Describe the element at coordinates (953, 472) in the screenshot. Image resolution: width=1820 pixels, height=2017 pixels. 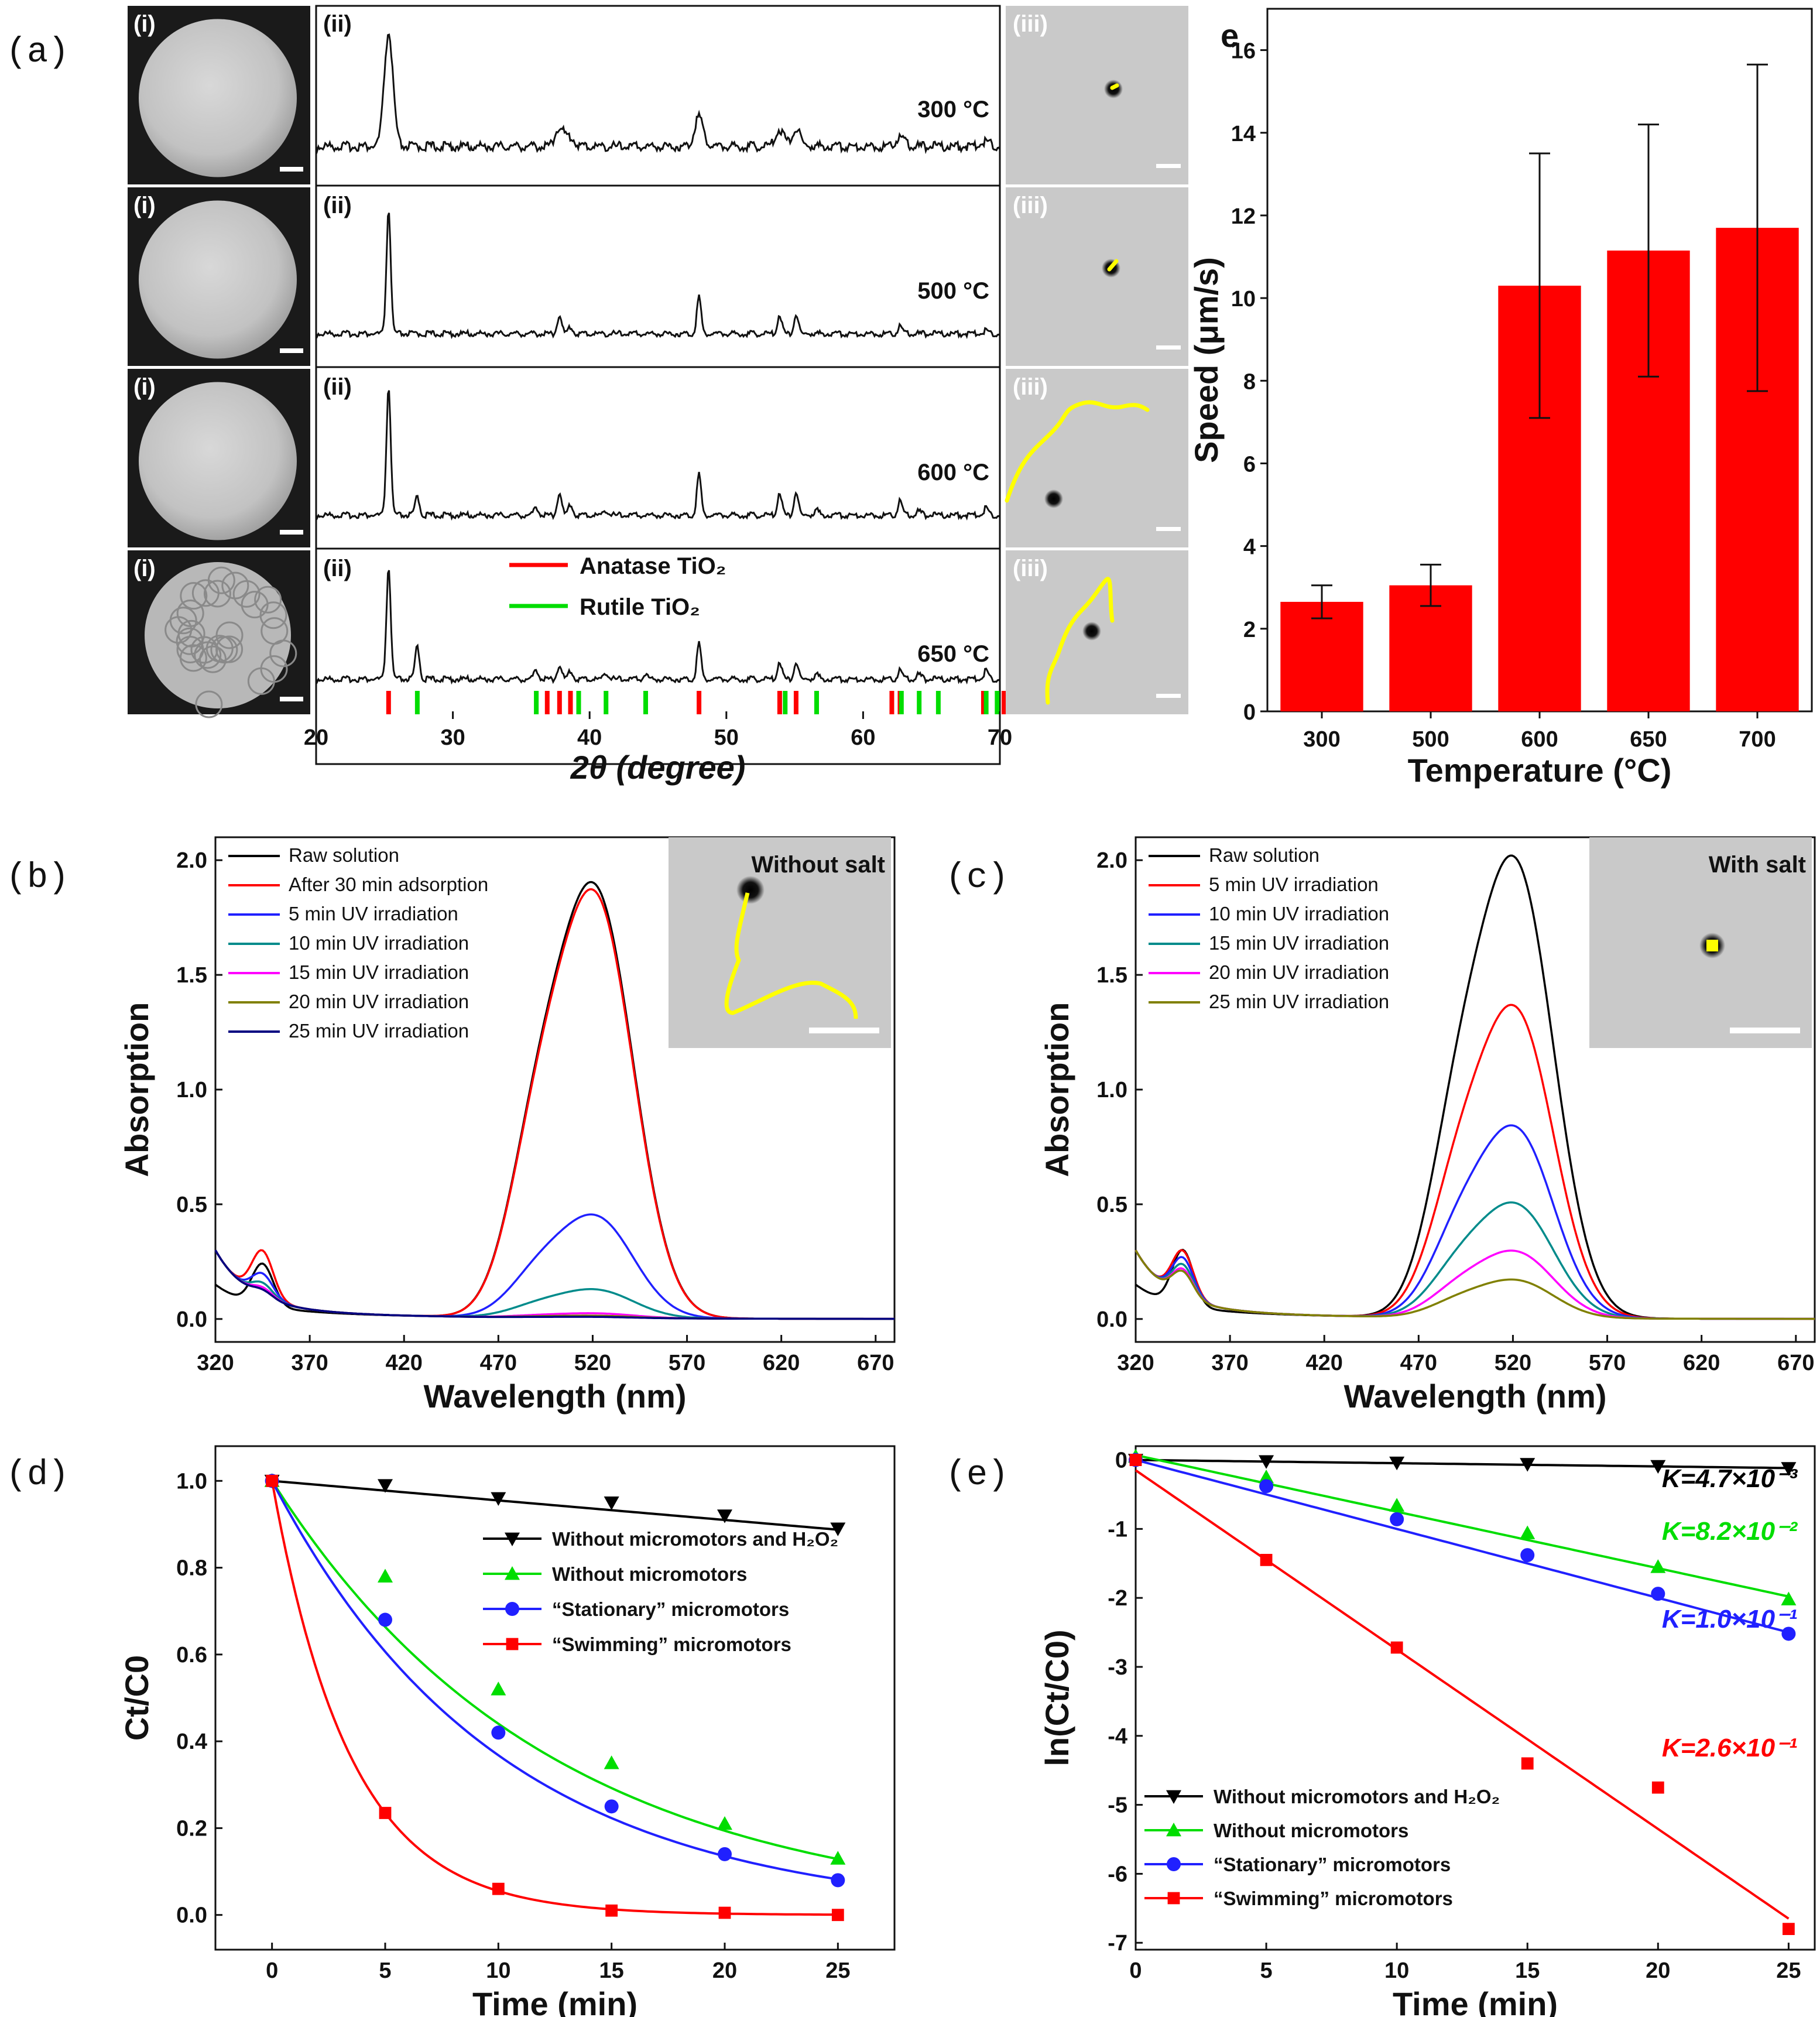
I see `temperature-label: 600 °C` at that location.